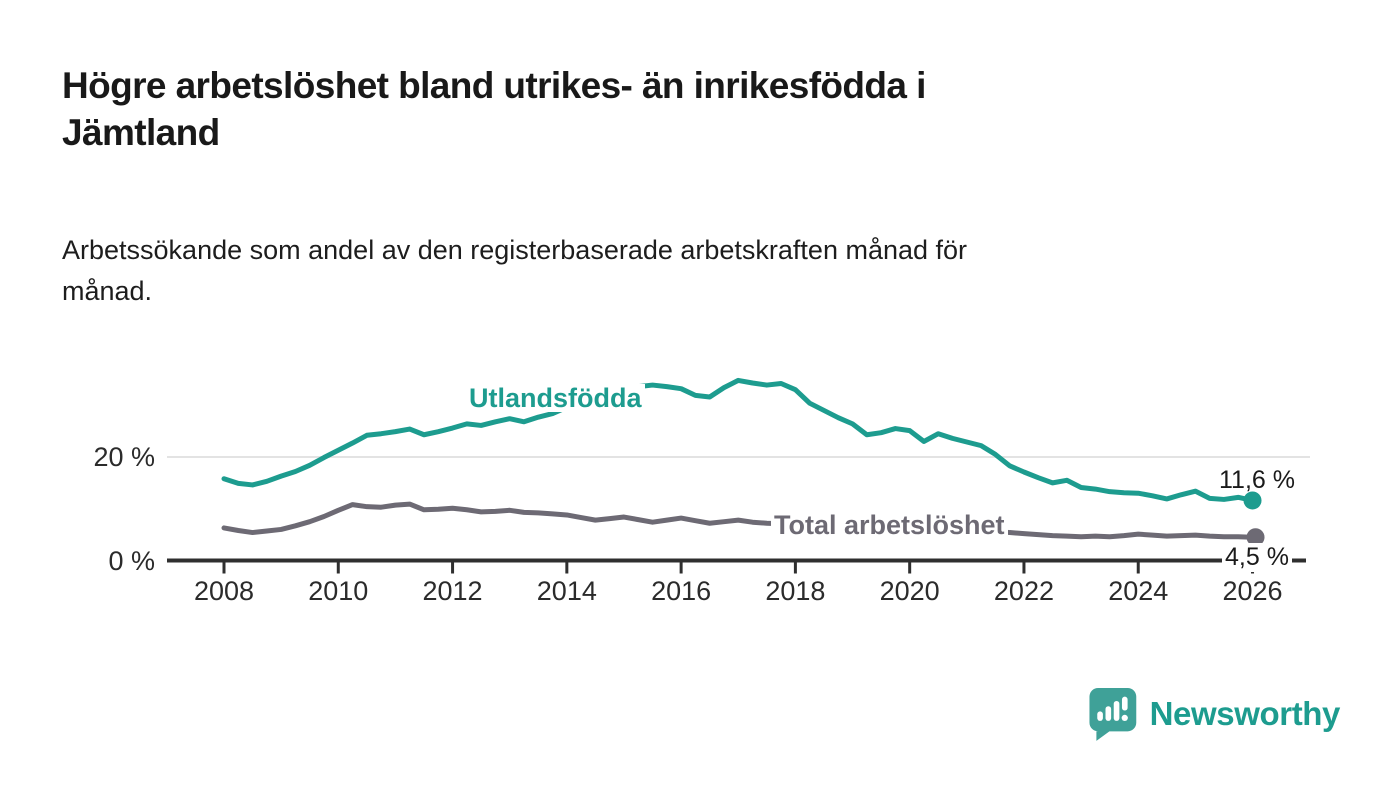 Image resolution: width=1400 pixels, height=794 pixels. I want to click on series-label-utlandsfodda: Utlandsfödda, so click(555, 398).